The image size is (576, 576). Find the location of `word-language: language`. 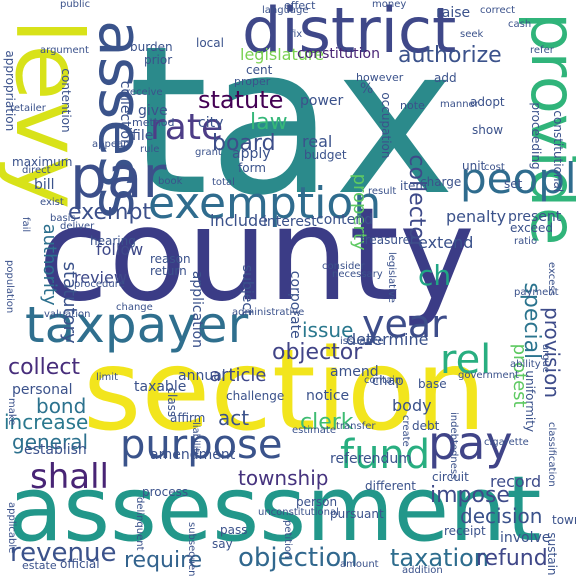

word-language: language is located at coordinates (285, 10).